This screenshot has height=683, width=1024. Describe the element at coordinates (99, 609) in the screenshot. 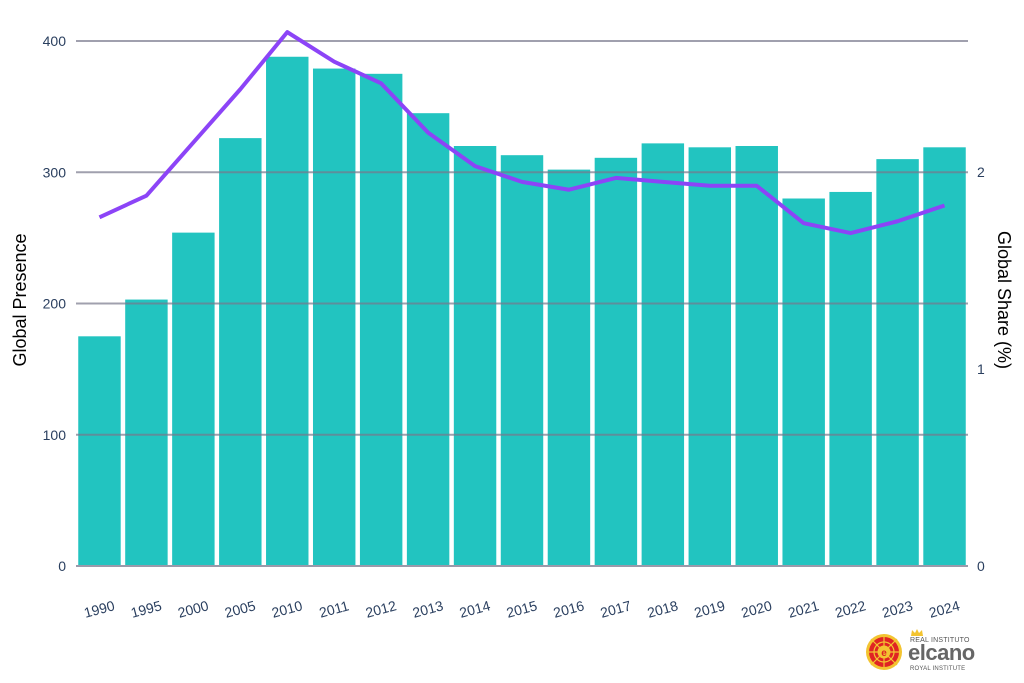

I see `x-tick-1990: 1990` at that location.